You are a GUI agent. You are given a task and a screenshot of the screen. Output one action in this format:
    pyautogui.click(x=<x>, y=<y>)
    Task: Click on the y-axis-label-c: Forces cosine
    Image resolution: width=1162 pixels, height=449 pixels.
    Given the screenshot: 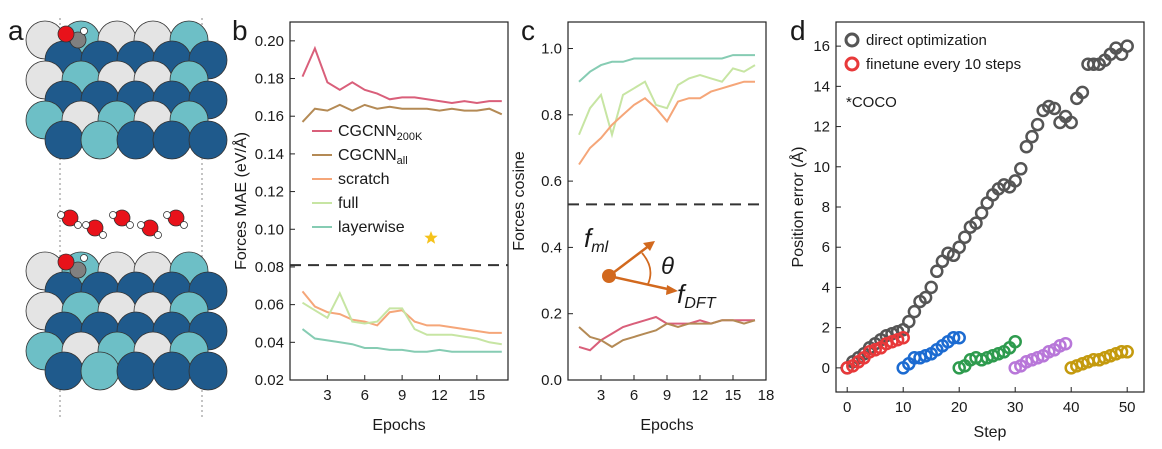 What is the action you would take?
    pyautogui.click(x=519, y=201)
    